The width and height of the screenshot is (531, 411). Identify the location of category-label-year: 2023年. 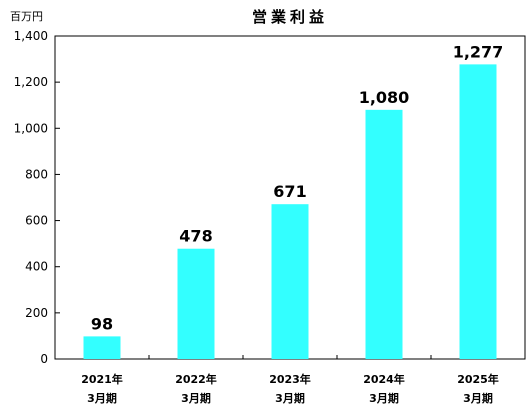
(290, 379).